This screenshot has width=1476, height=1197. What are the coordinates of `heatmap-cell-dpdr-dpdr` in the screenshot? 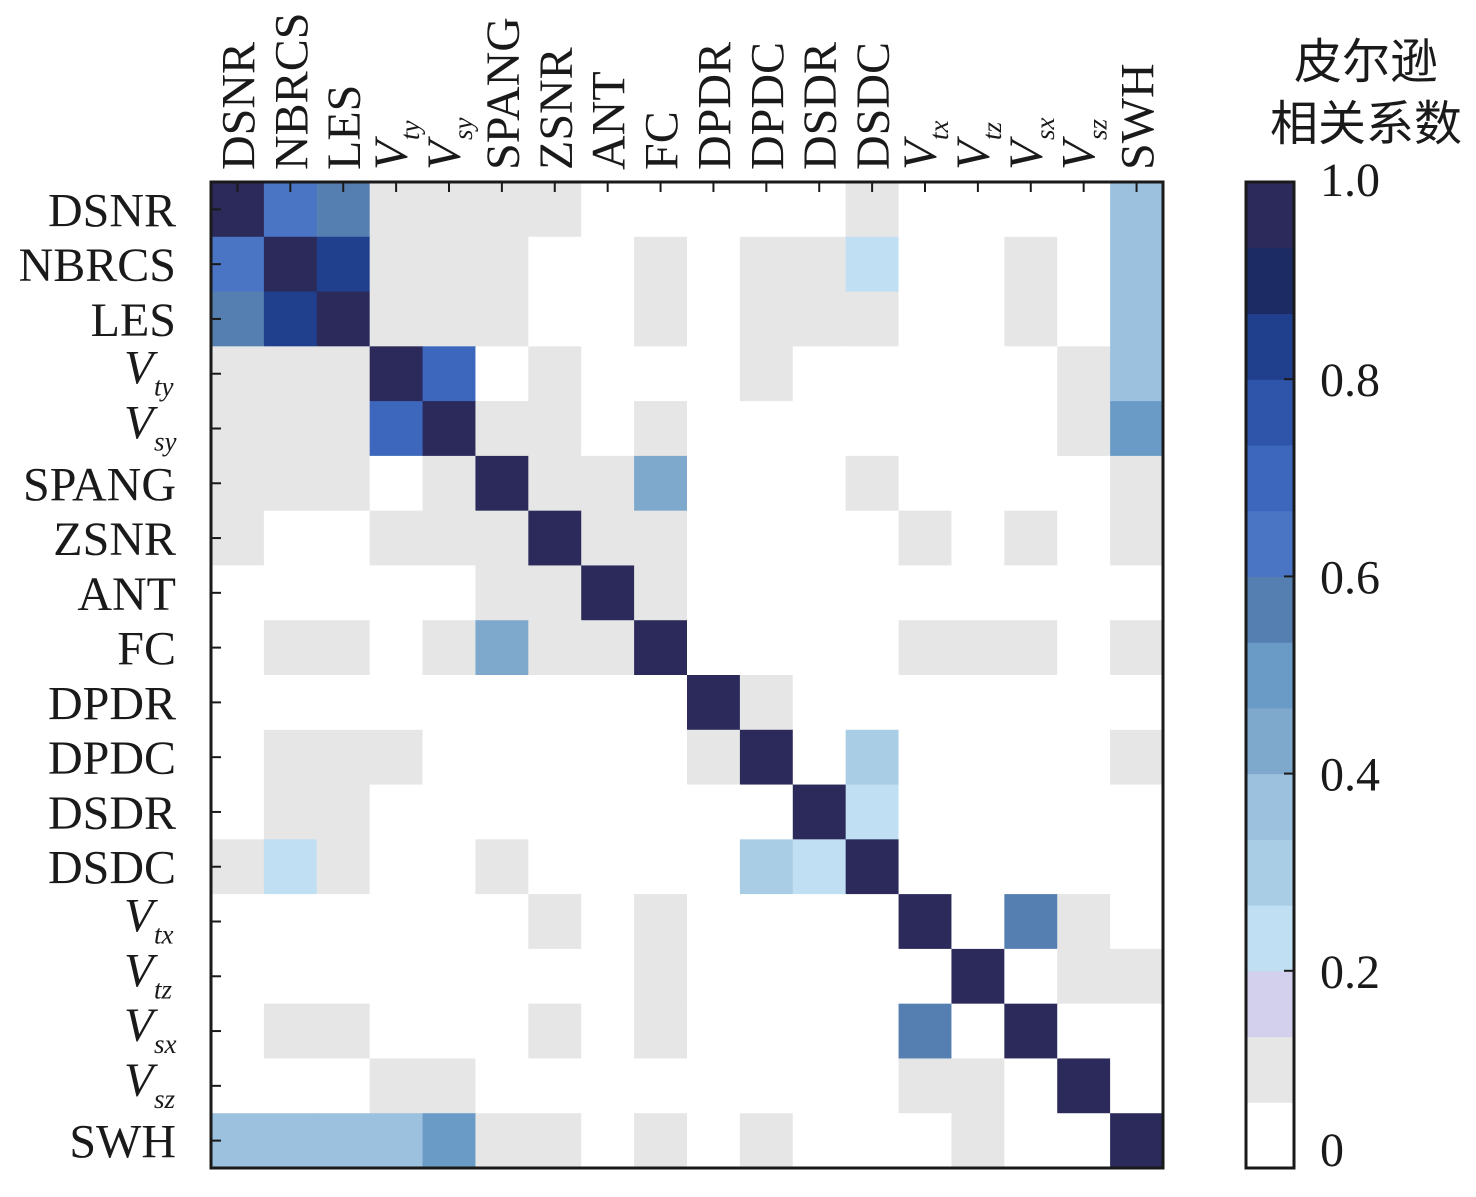 It's located at (714, 703).